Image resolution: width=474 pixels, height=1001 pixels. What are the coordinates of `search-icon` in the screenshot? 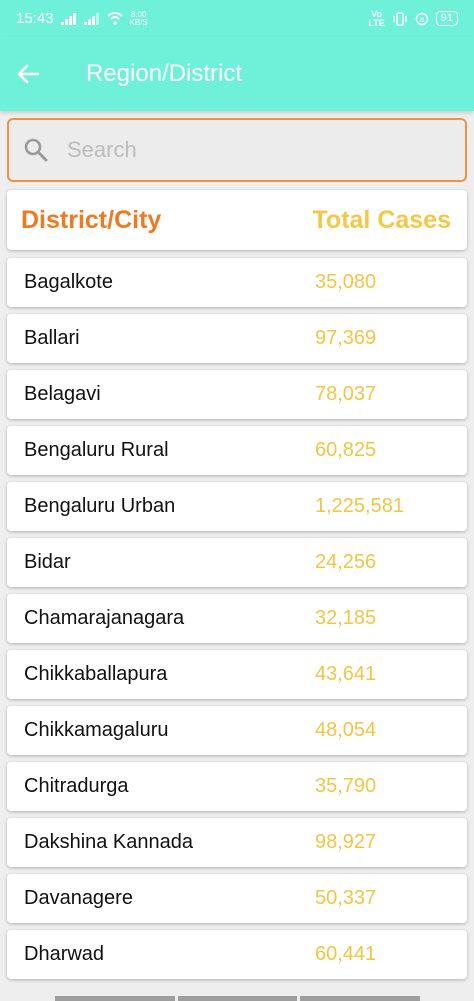 It's located at (36, 150).